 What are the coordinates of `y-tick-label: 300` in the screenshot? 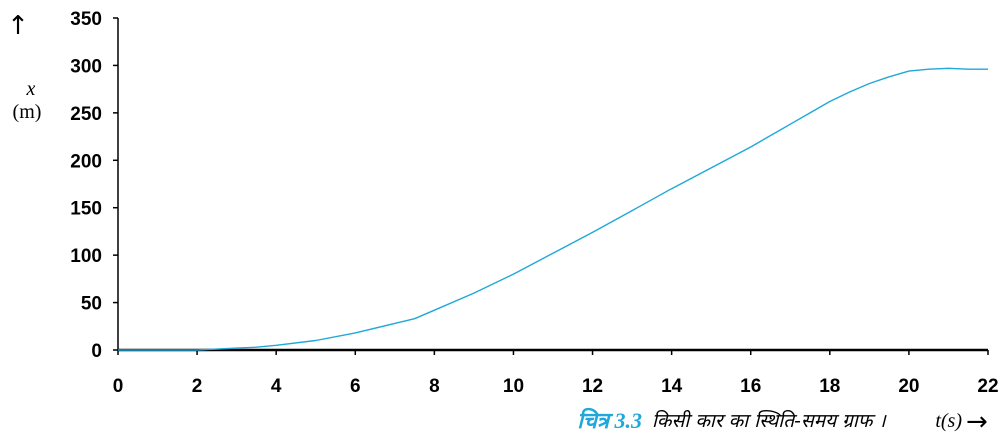 It's located at (86, 66).